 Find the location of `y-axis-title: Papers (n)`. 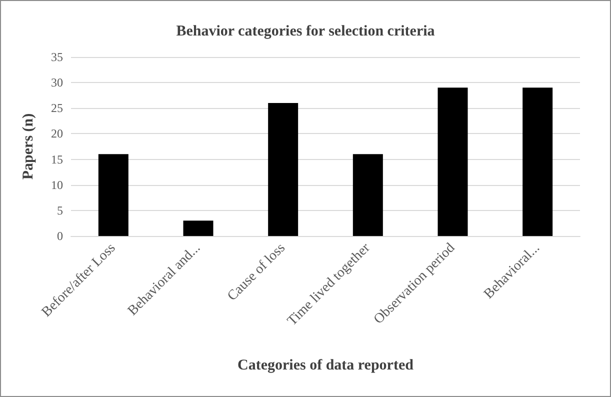

y-axis-title: Papers (n) is located at coordinates (28, 146).